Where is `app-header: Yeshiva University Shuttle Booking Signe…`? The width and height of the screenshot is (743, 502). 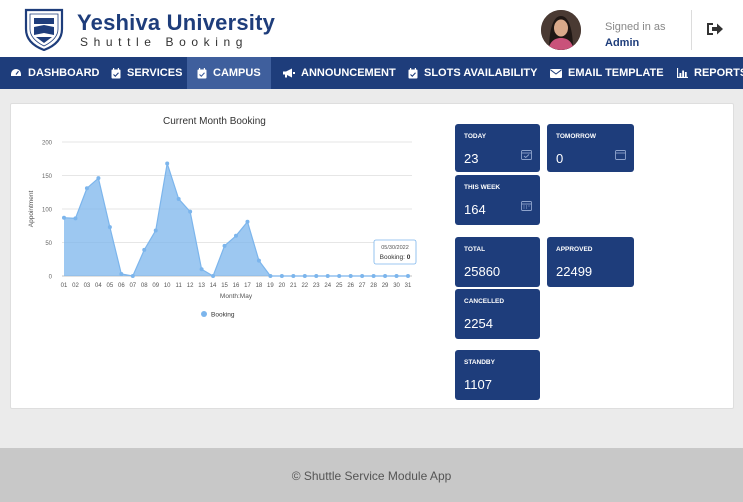 app-header: Yeshiva University Shuttle Booking Signe… is located at coordinates (371, 28).